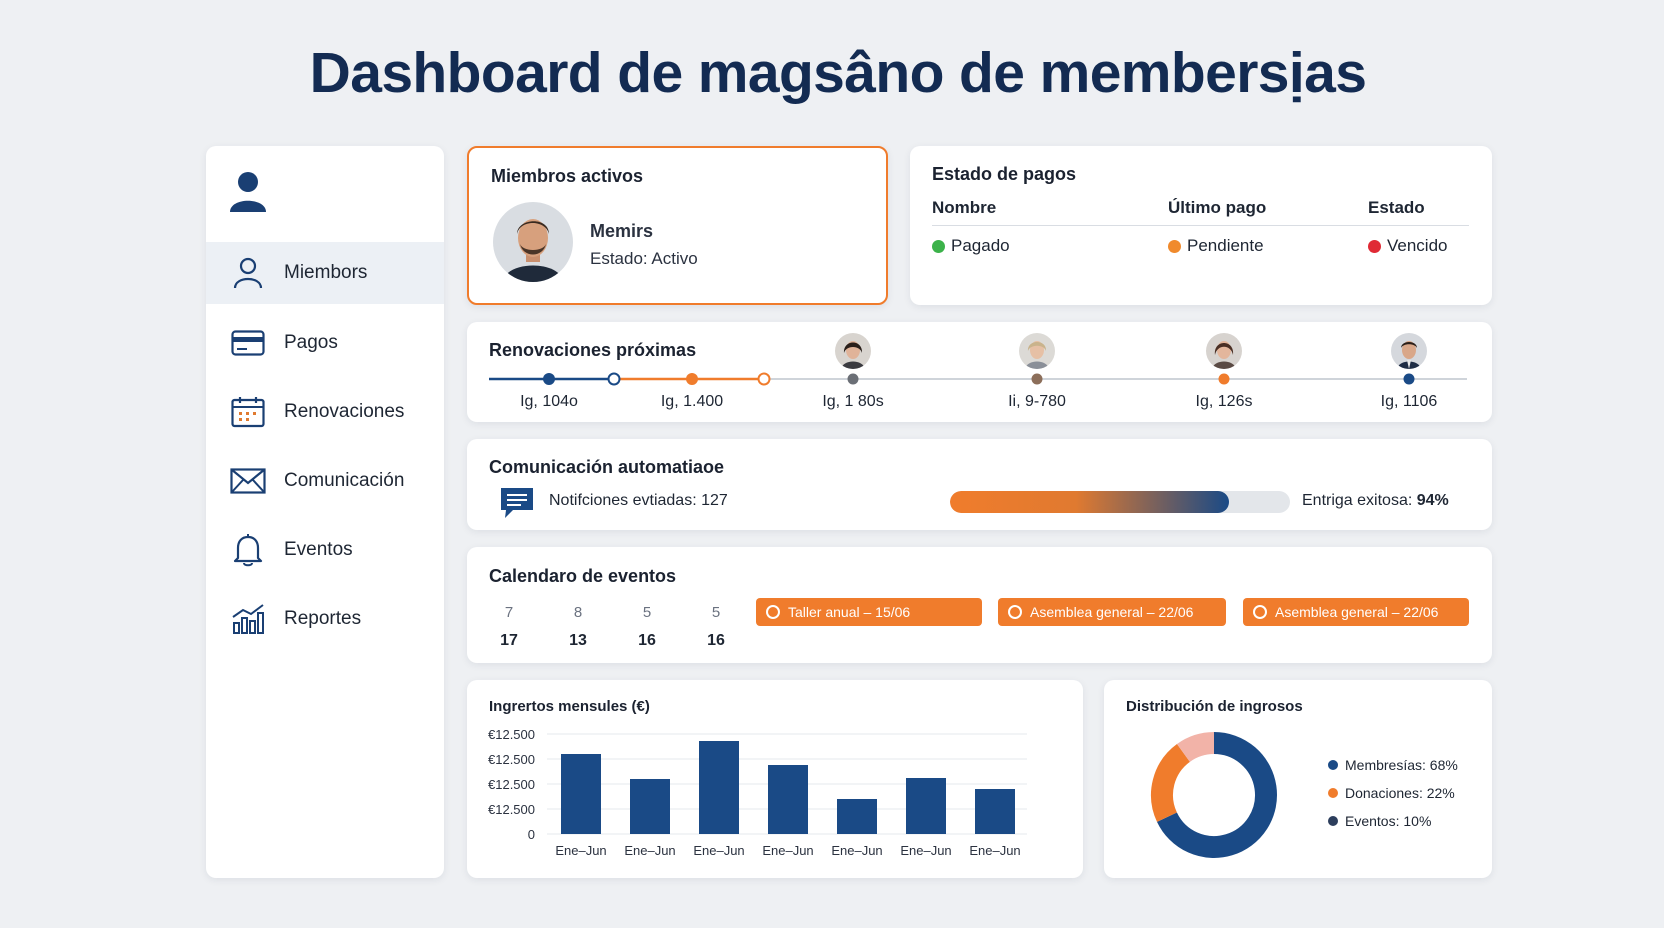 The width and height of the screenshot is (1664, 928). I want to click on legend-label: Membresías: 68%, so click(1401, 765).